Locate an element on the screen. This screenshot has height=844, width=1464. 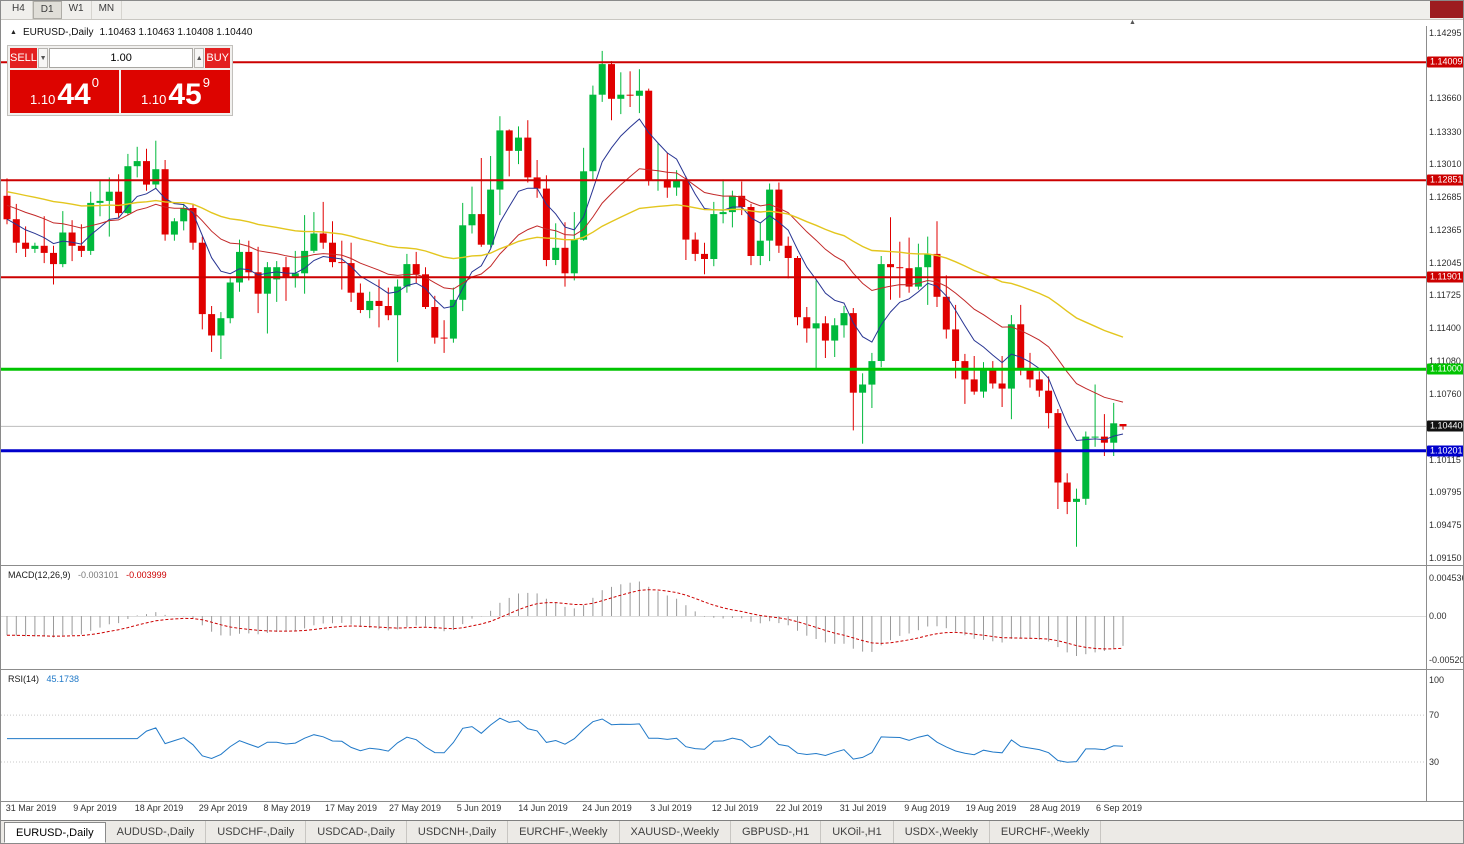
price-level-tag: 1.14009 is located at coordinates (1445, 62).